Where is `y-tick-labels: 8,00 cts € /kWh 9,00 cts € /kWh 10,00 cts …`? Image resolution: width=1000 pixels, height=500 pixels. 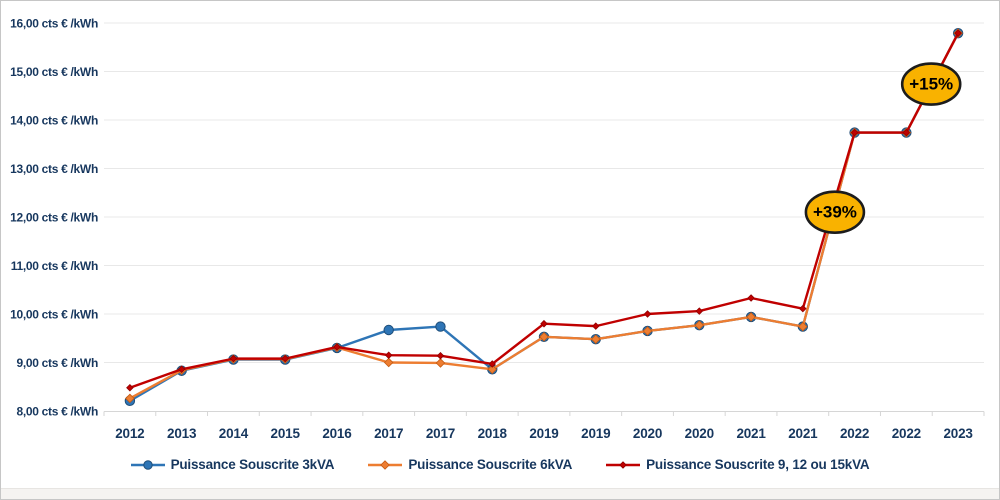 y-tick-labels: 8,00 cts € /kWh 9,00 cts € /kWh 10,00 cts … is located at coordinates (54, 218).